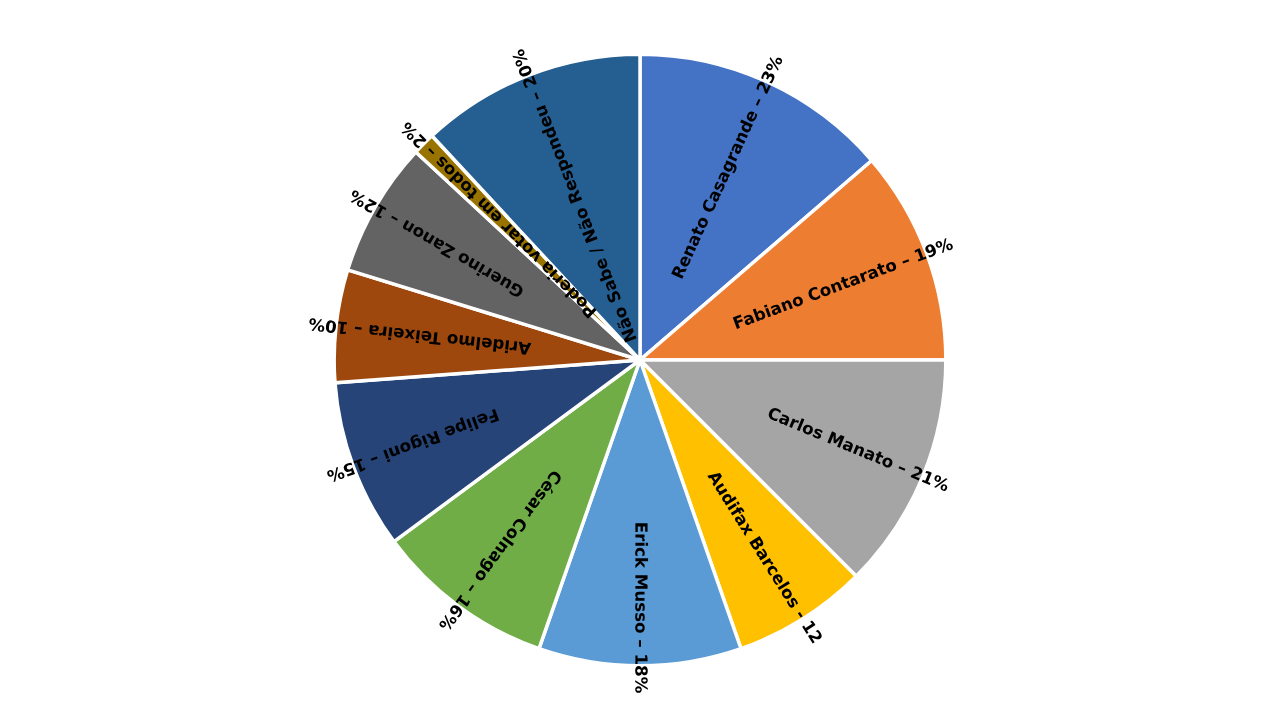  What do you see at coordinates (420, 336) in the screenshot?
I see `slice-label: Aridelmo Teixeira – 10%` at bounding box center [420, 336].